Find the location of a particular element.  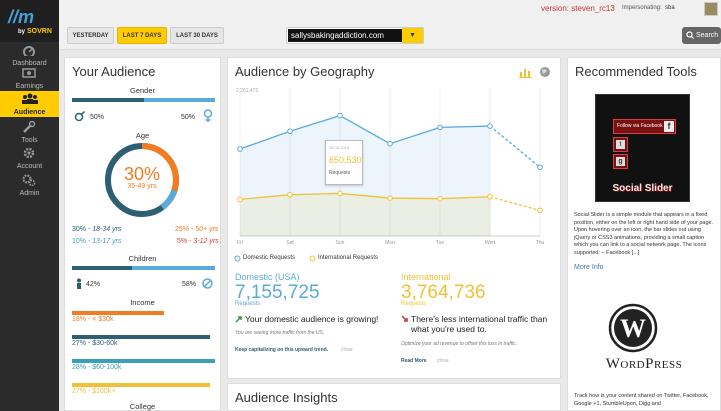

nav-tools: Tools is located at coordinates (29, 132).